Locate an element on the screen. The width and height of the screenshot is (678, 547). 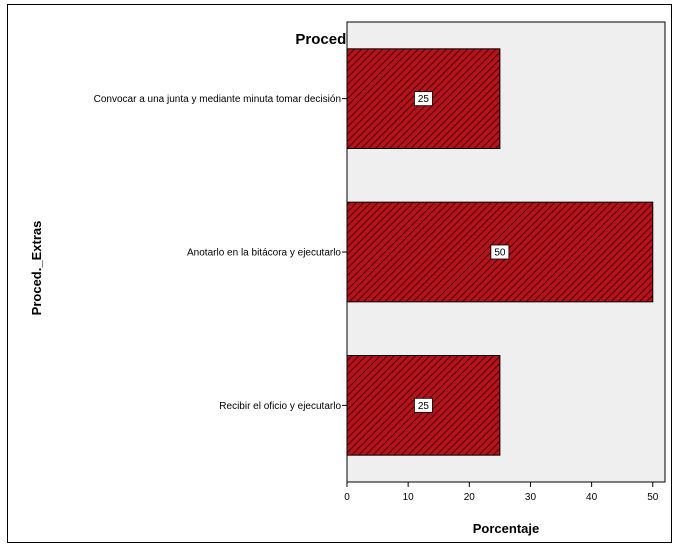
x-tick-label: 20 is located at coordinates (470, 497).